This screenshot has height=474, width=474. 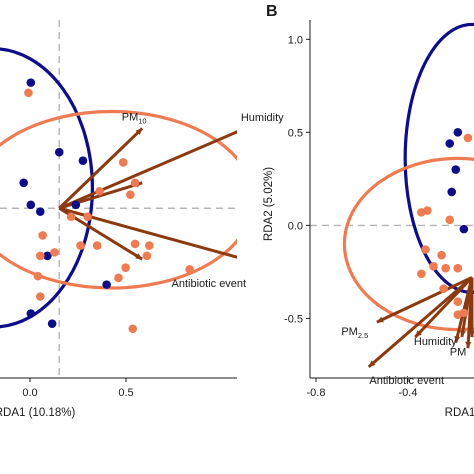 What do you see at coordinates (295, 226) in the screenshot?
I see `y-tick-label: 0.0` at bounding box center [295, 226].